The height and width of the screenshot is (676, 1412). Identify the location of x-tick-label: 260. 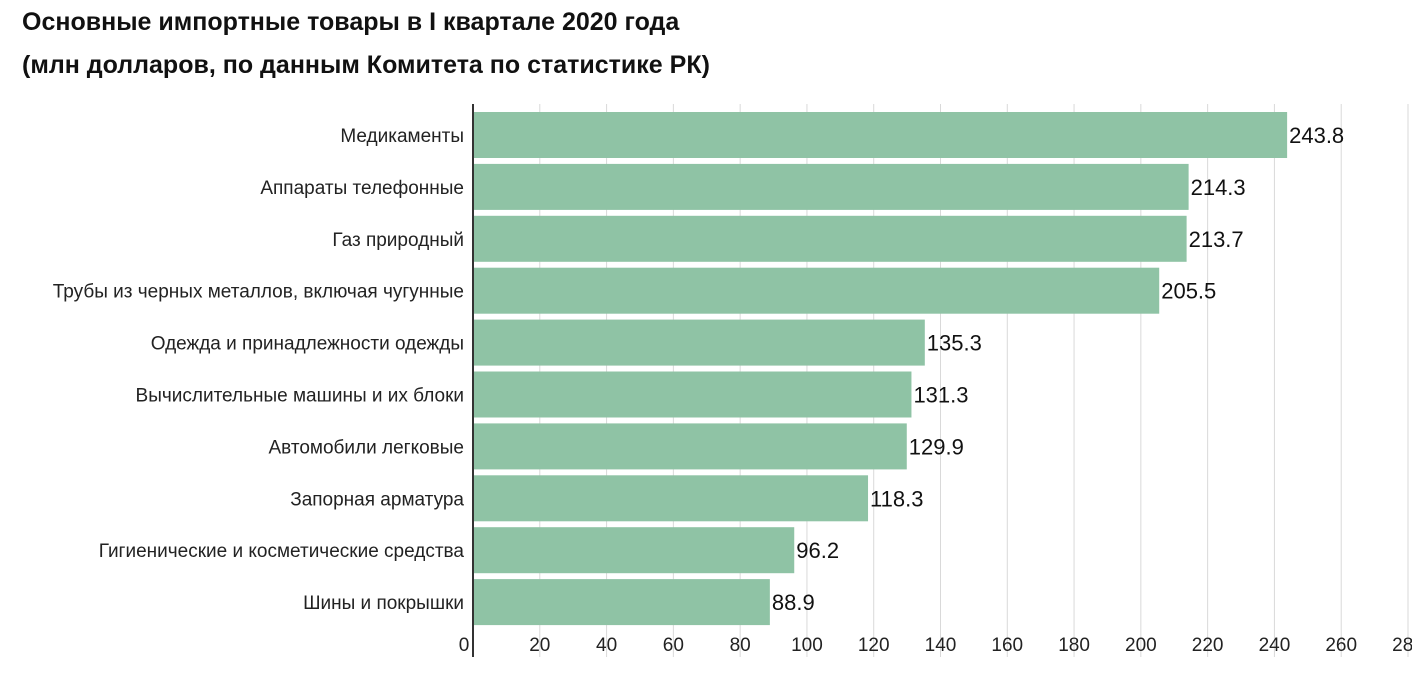
(1341, 645).